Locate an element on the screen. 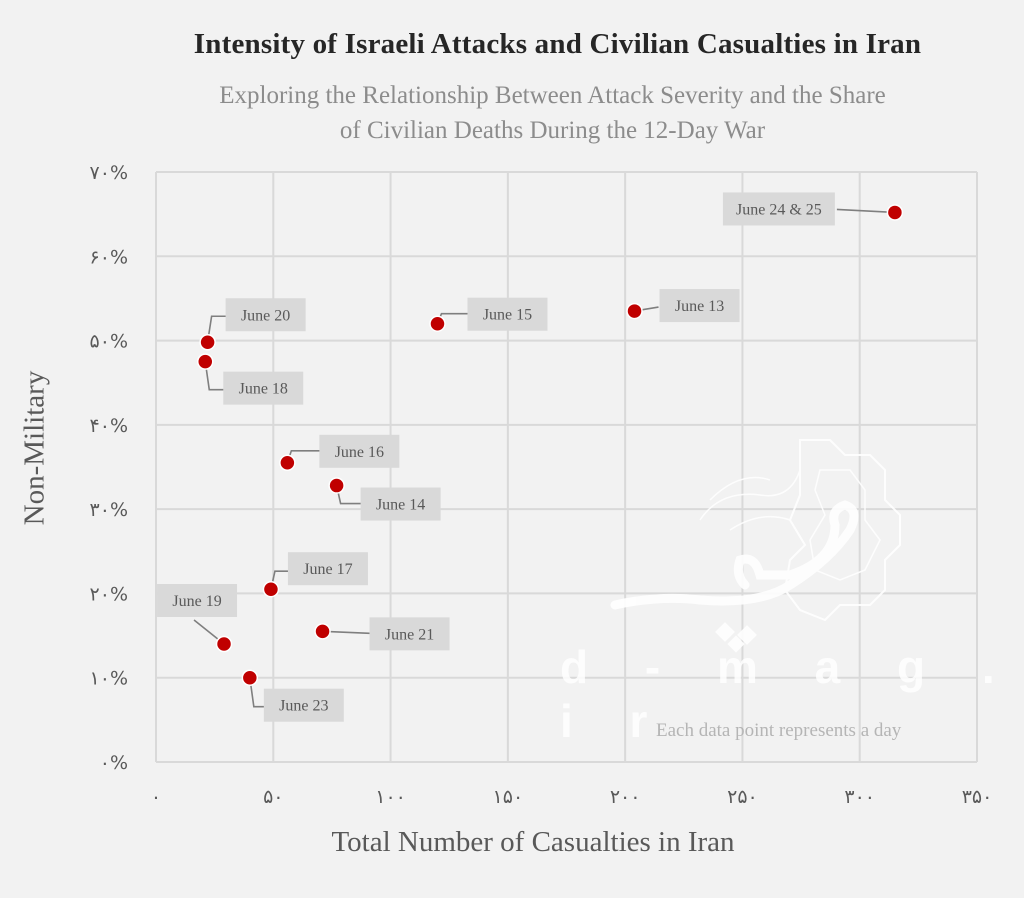  data-label: June 20 is located at coordinates (265, 315).